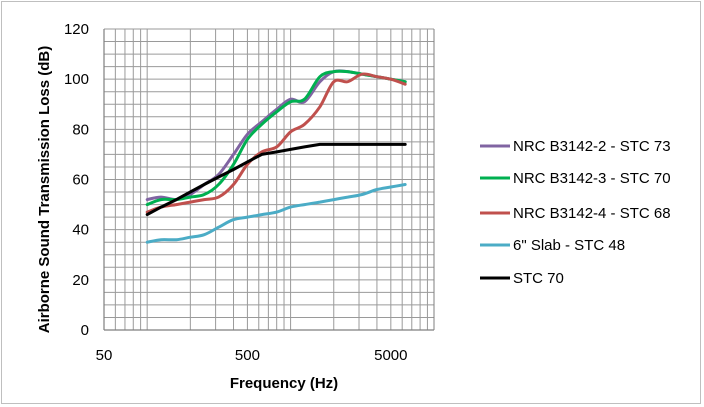  I want to click on y-tick-label: 100, so click(76, 79).